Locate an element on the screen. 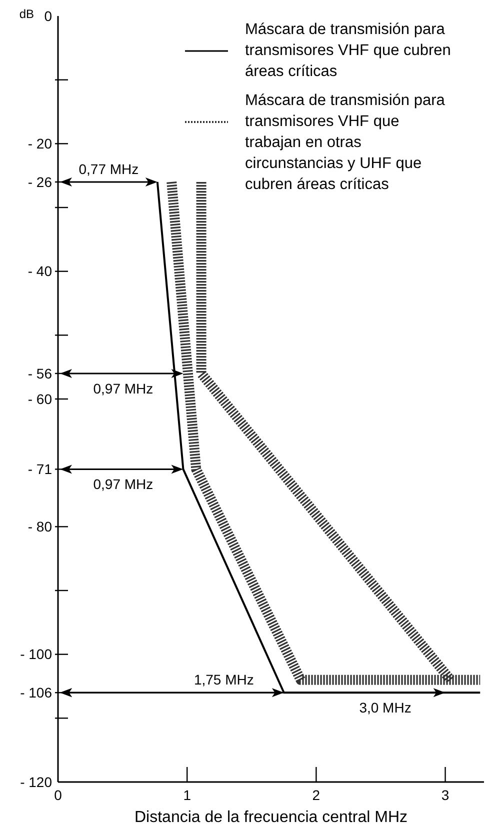 The height and width of the screenshot is (829, 503). annotation: 3,0 MHz is located at coordinates (385, 708).